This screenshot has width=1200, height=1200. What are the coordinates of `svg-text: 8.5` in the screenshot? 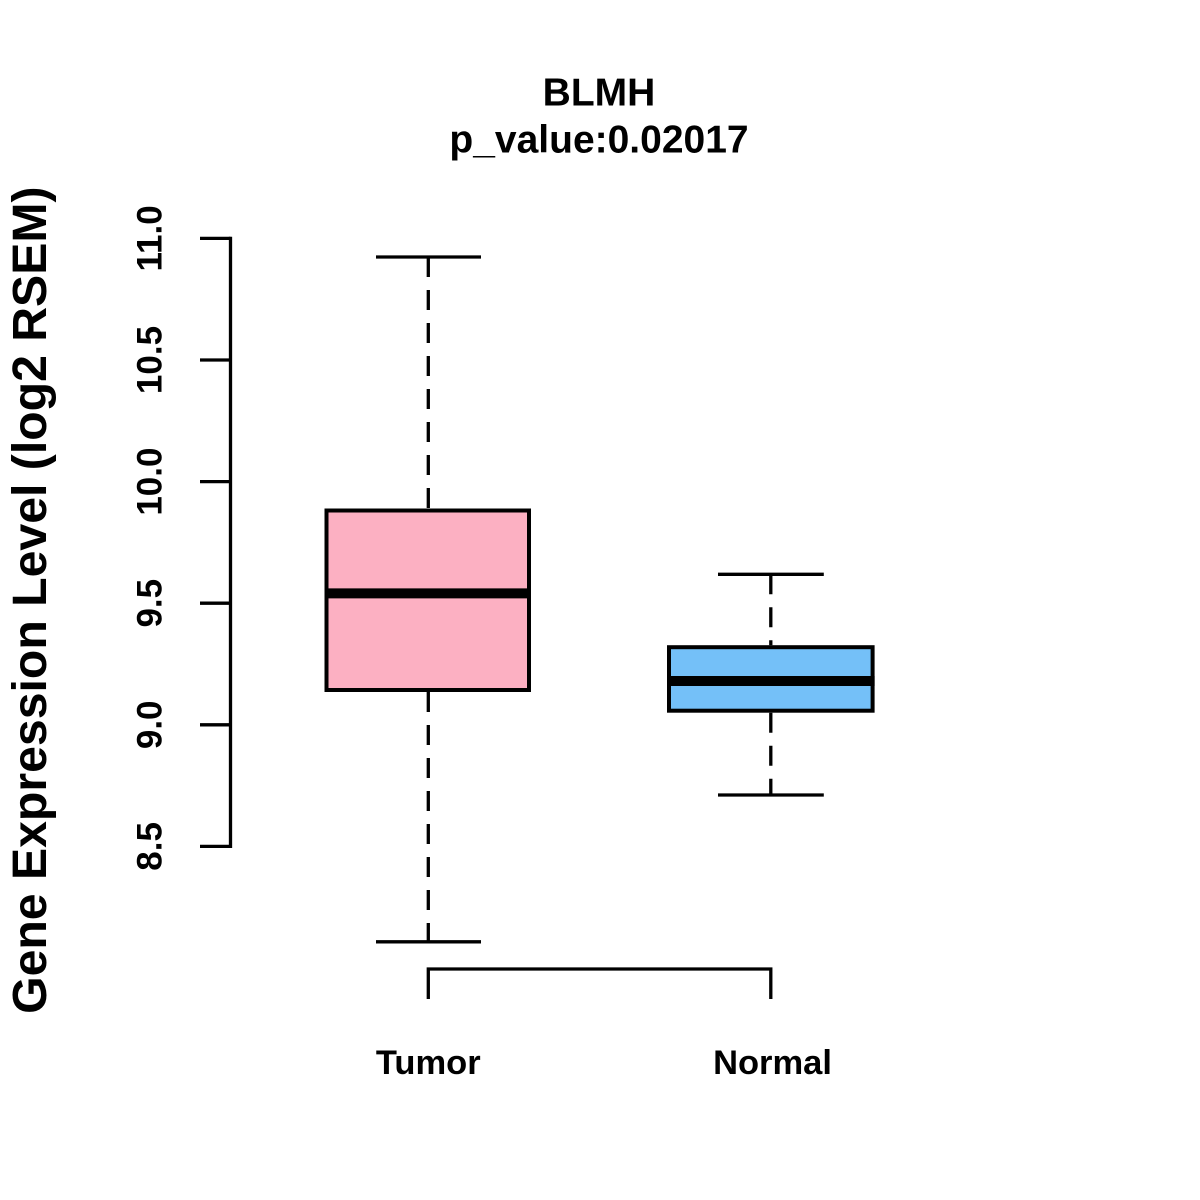 It's located at (150, 846).